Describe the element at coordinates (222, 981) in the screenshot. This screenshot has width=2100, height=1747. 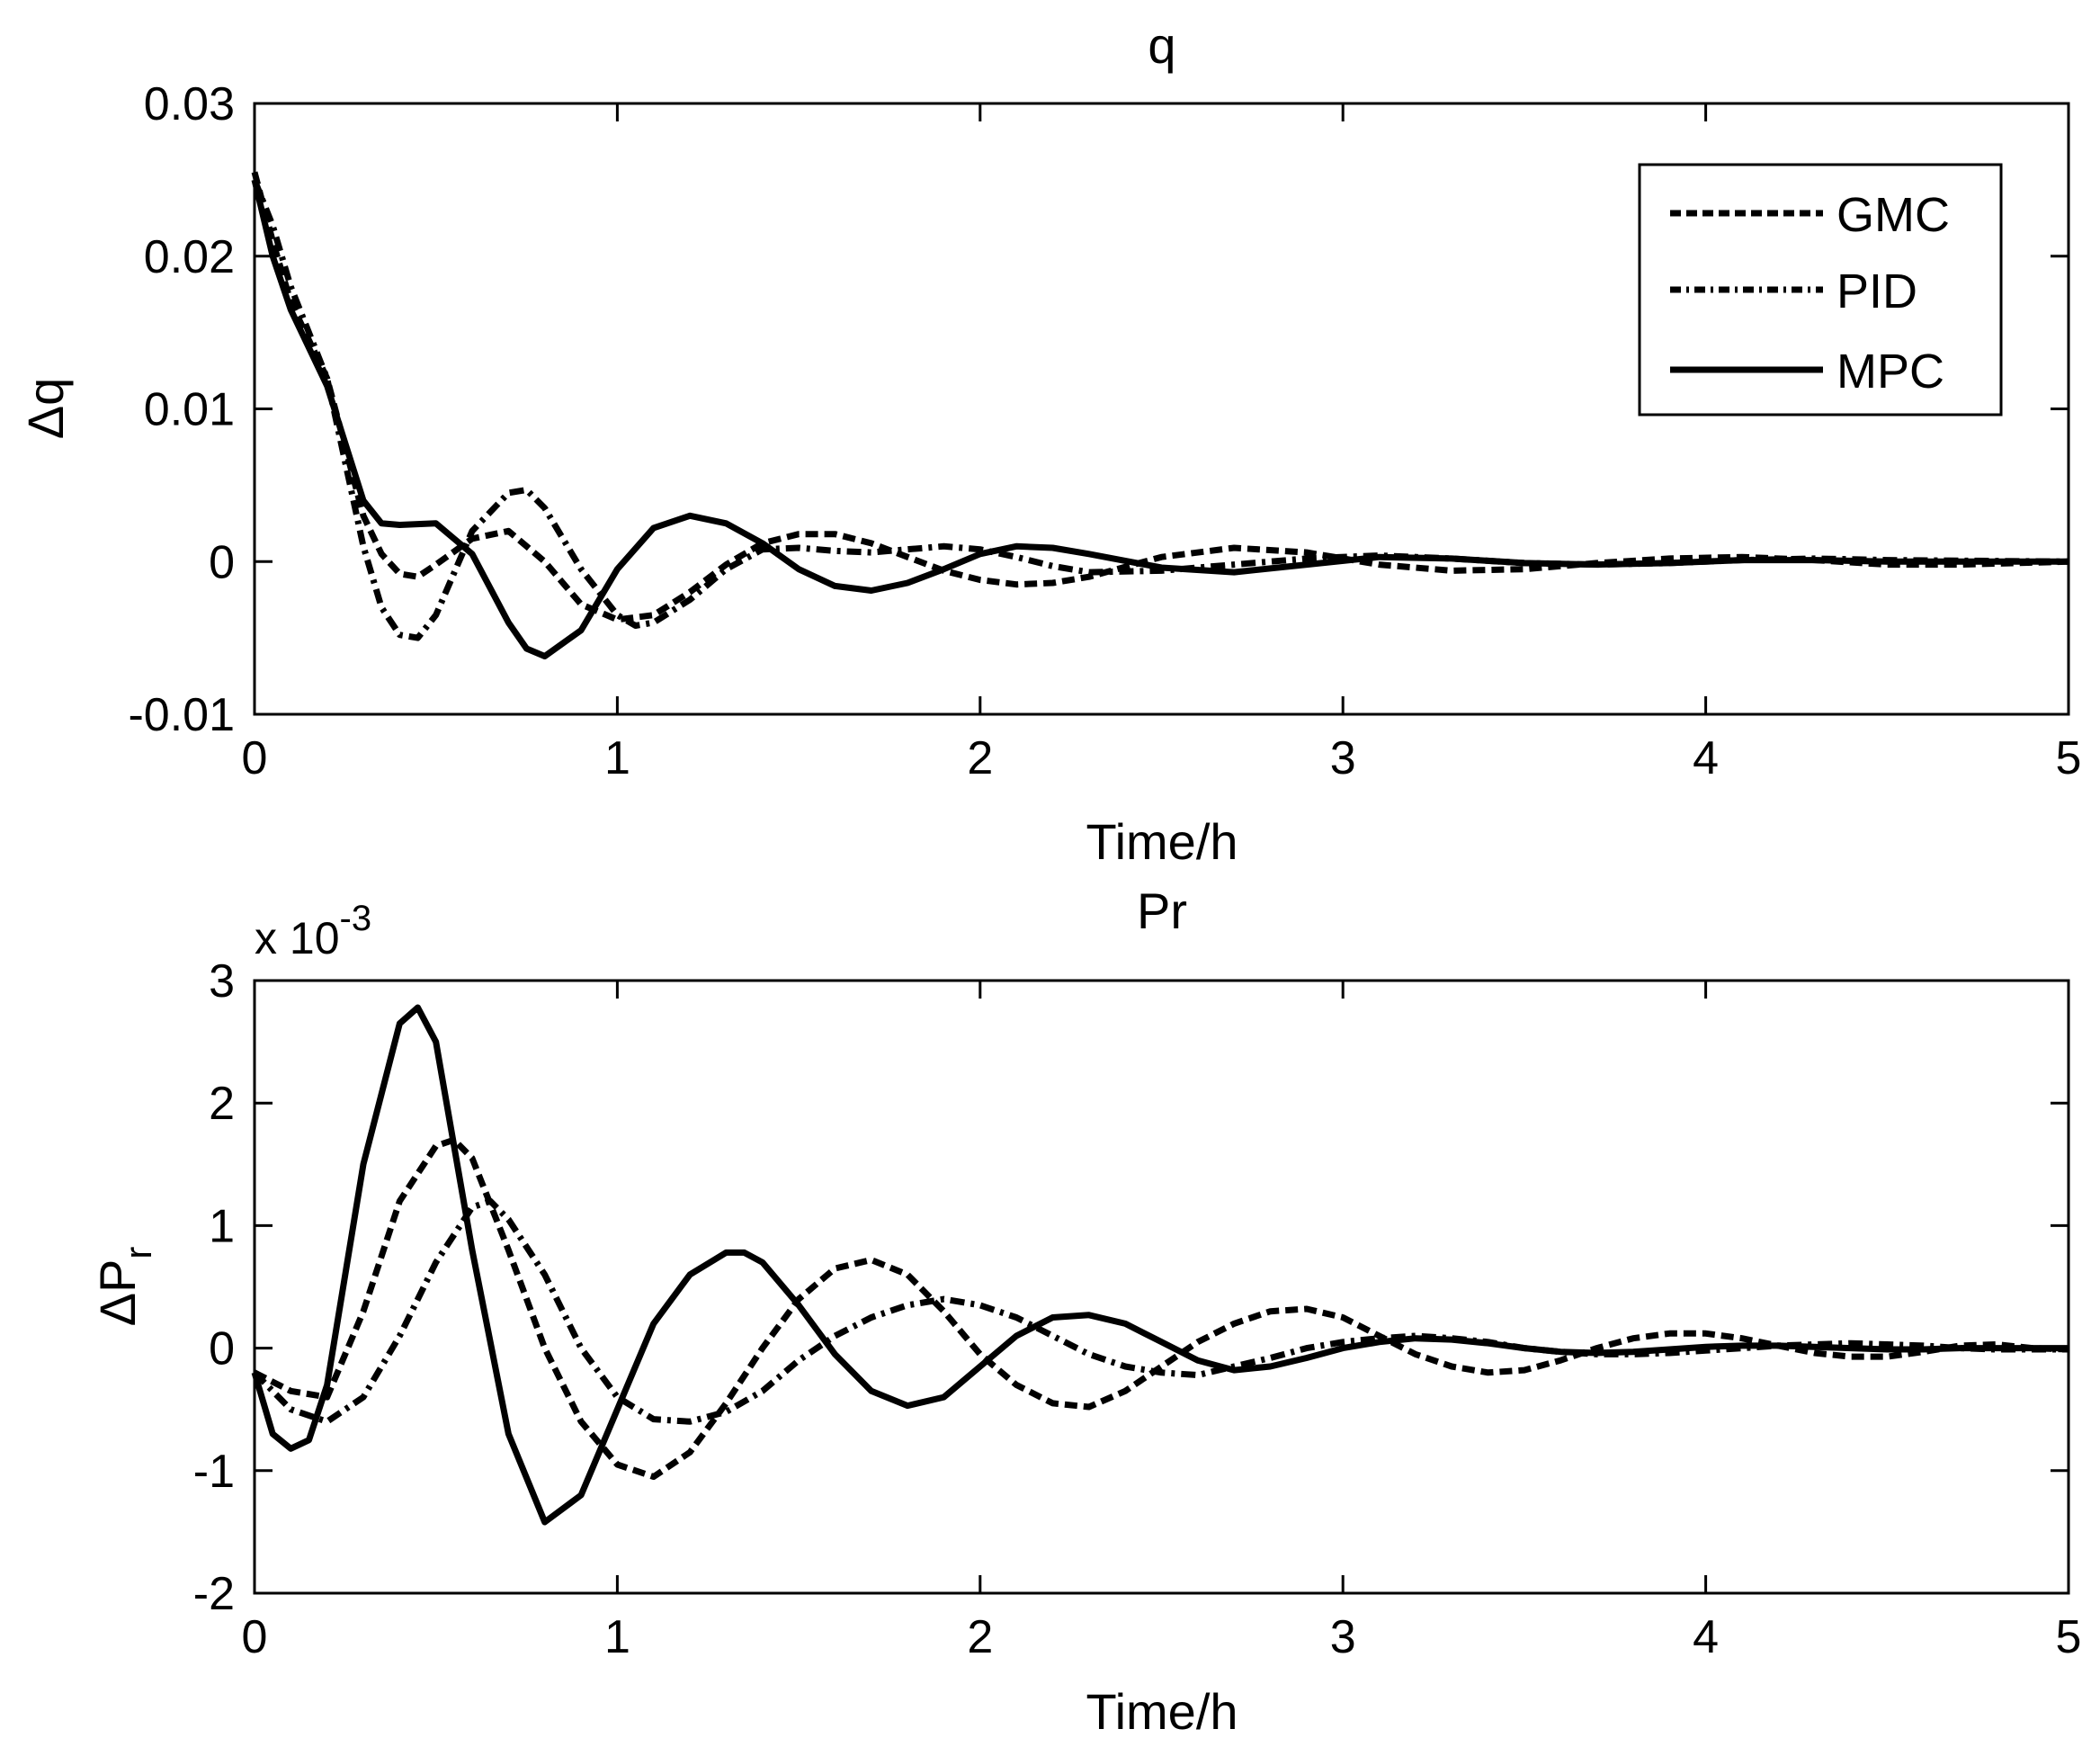
I see `bottom-ytick-label: 3` at that location.